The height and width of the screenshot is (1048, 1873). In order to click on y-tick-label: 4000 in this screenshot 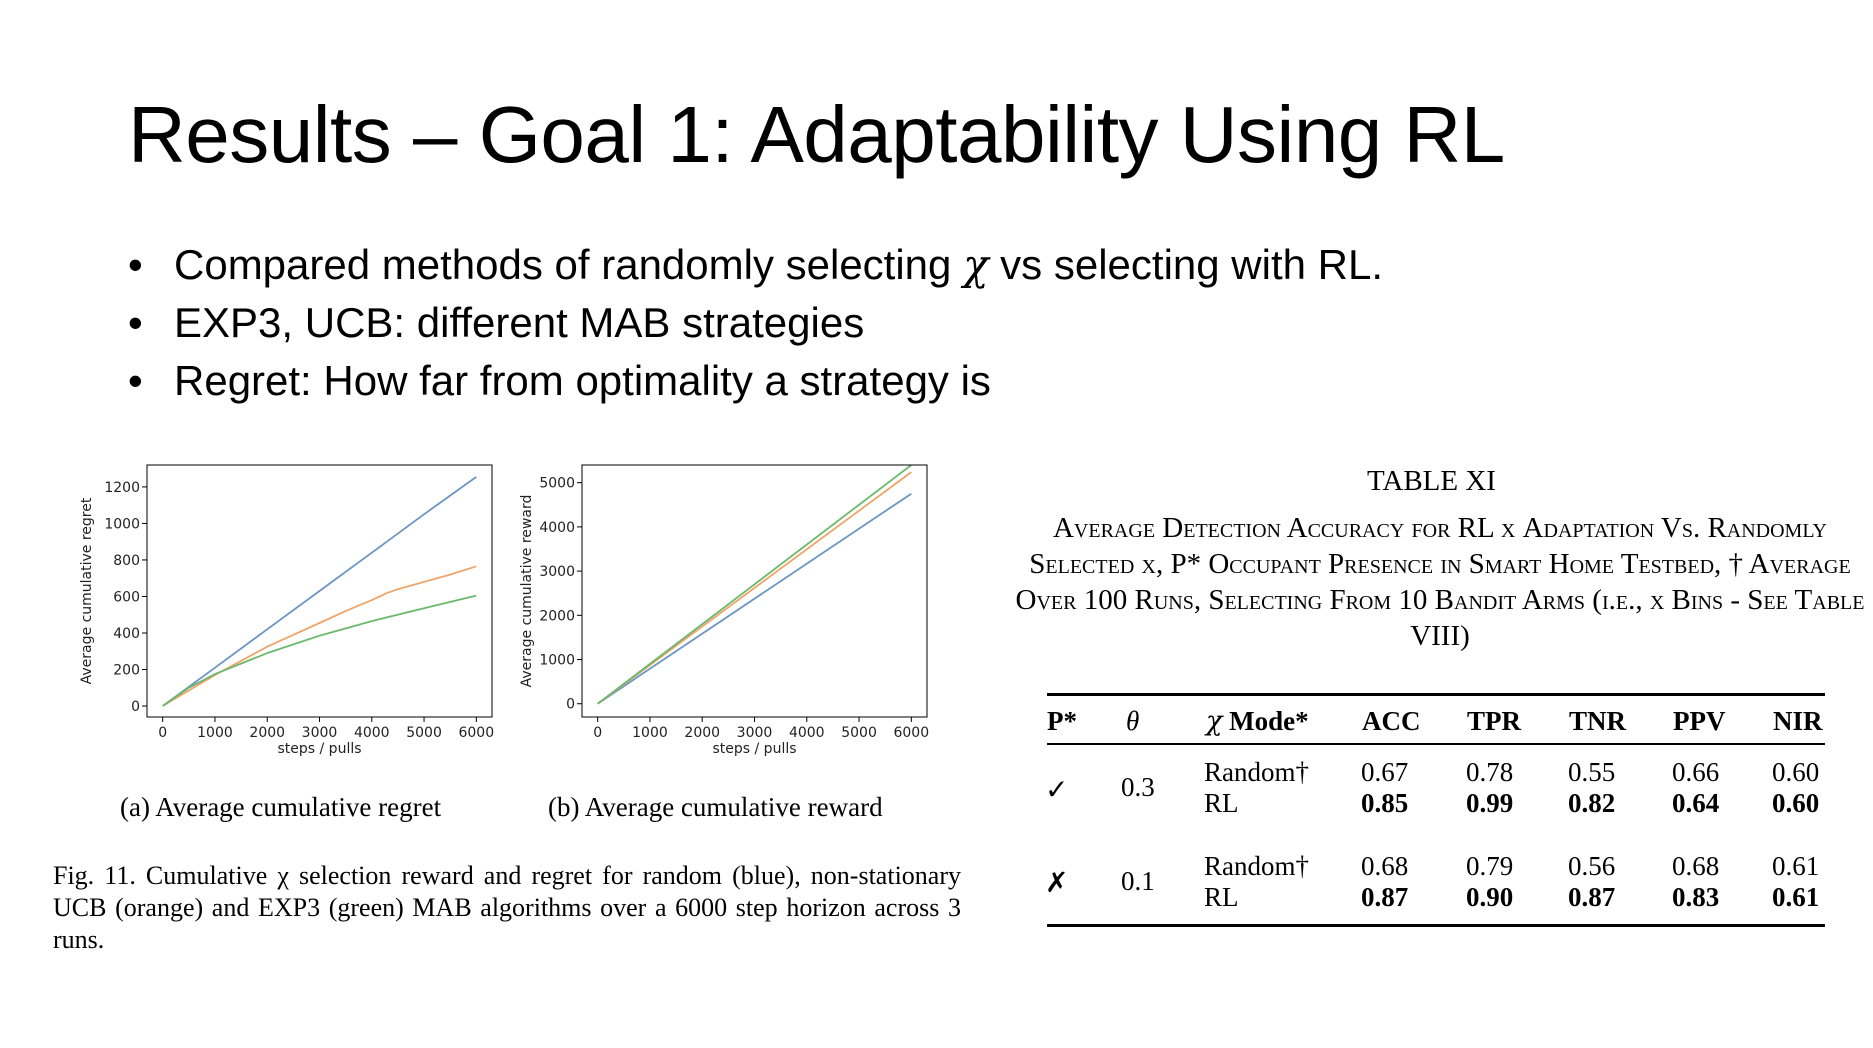, I will do `click(557, 528)`.